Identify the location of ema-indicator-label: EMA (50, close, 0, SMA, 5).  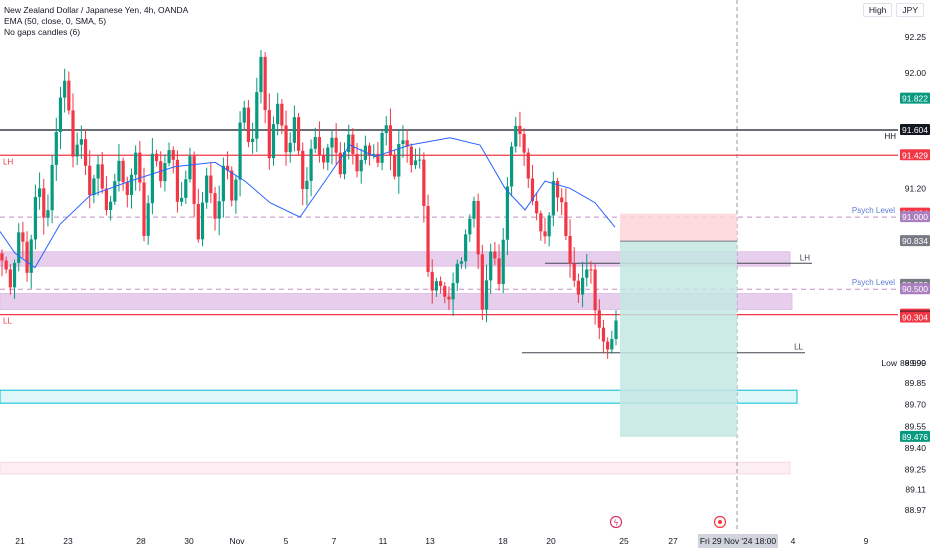
(55, 21).